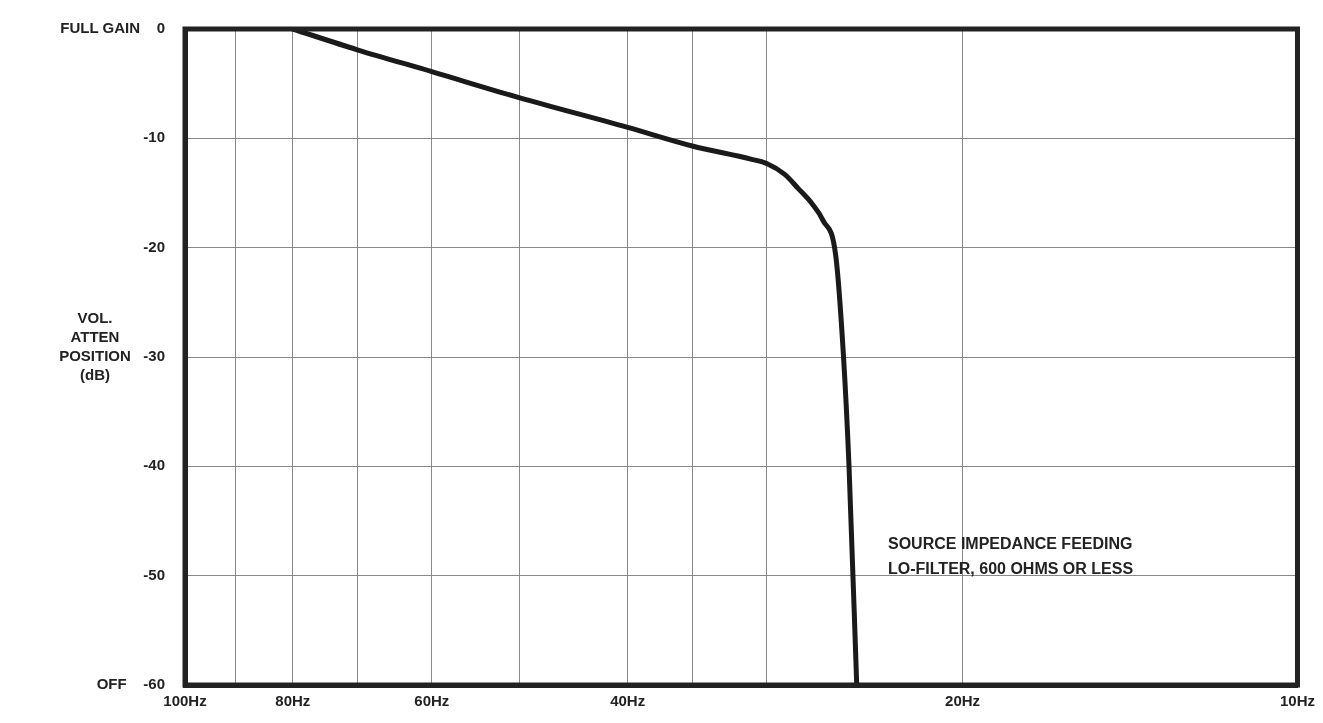 This screenshot has width=1323, height=723. I want to click on y-tick-label: -10, so click(154, 137).